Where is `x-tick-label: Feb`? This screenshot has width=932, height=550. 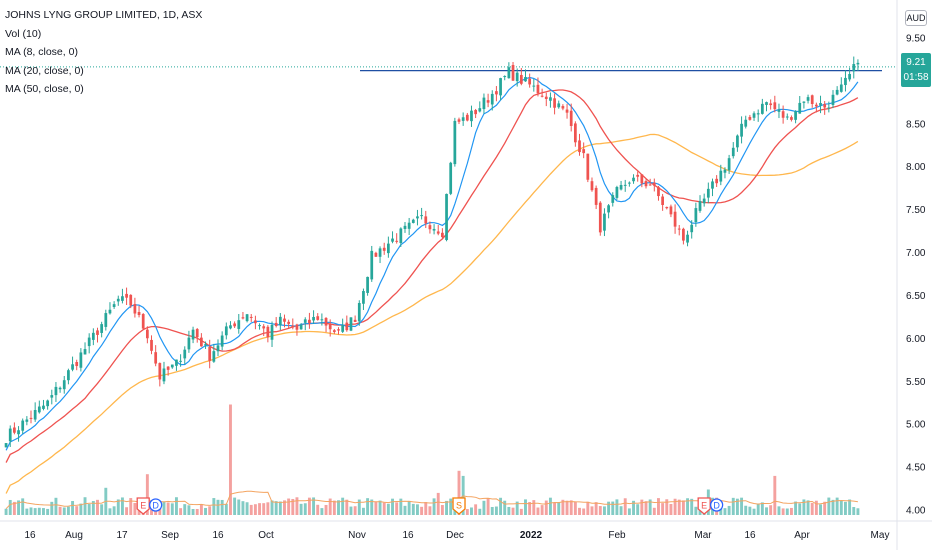 x-tick-label: Feb is located at coordinates (617, 535).